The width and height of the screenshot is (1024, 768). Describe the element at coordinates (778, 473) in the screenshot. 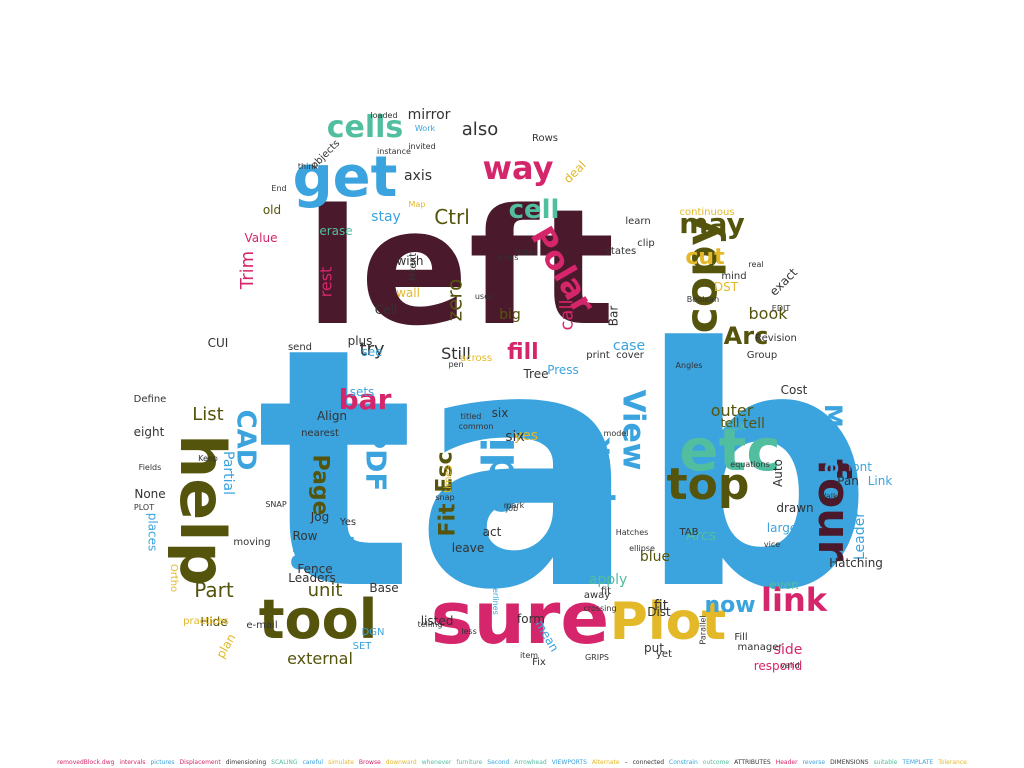

I see `cloud-word-66: Auto` at that location.